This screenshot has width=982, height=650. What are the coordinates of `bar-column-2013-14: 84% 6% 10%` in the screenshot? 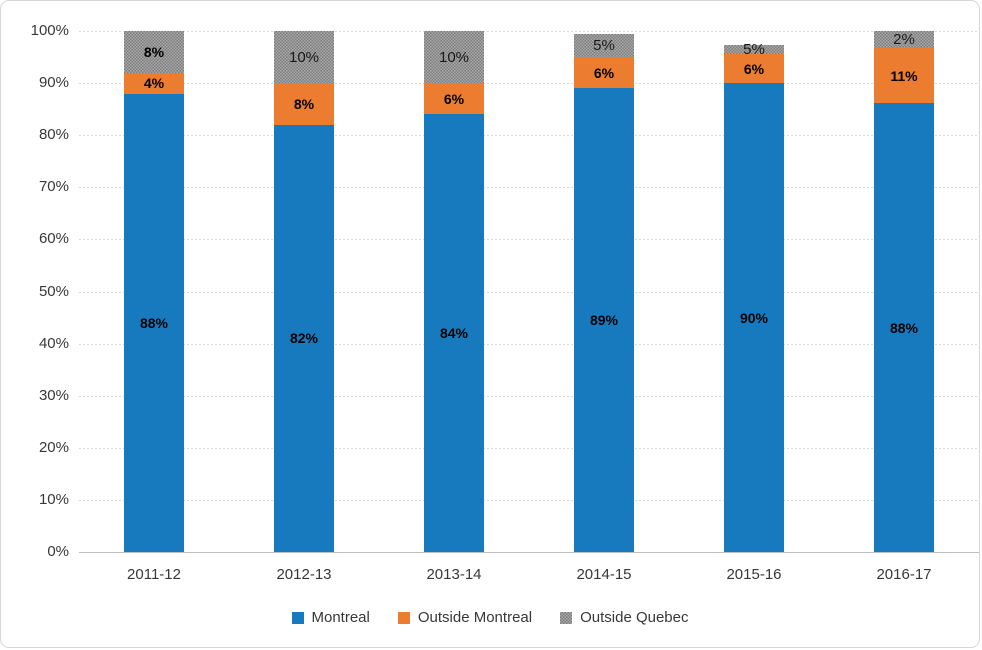 It's located at (454, 291).